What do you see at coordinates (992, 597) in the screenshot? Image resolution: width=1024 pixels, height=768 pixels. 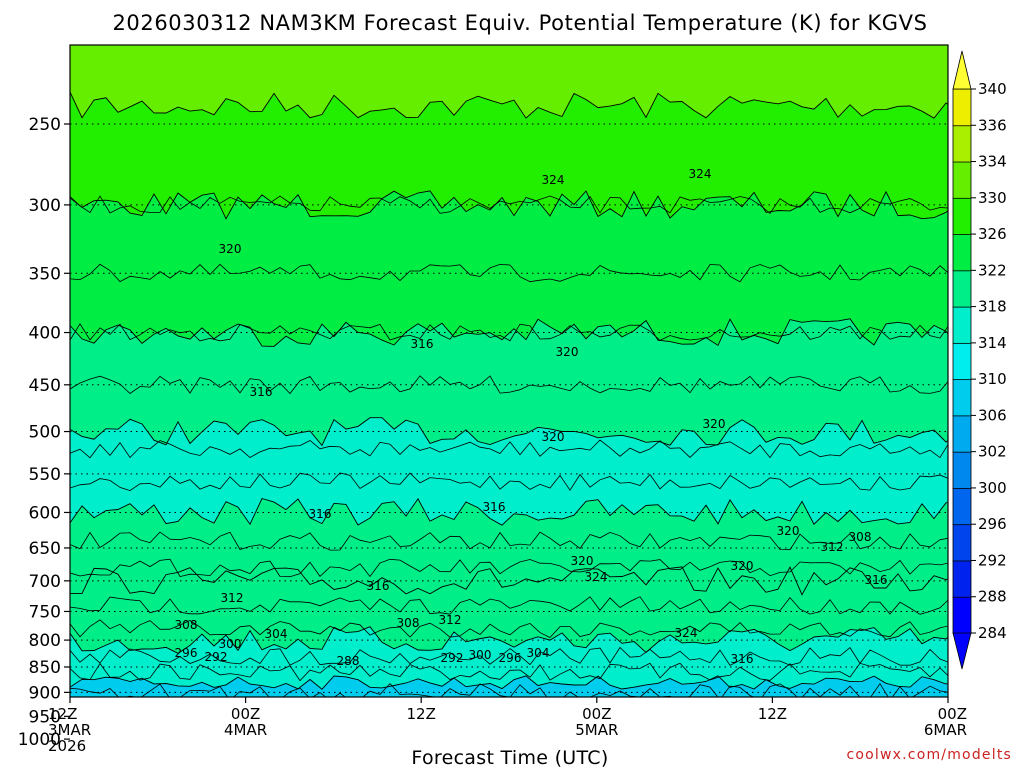 I see `colorbar-label: 288` at bounding box center [992, 597].